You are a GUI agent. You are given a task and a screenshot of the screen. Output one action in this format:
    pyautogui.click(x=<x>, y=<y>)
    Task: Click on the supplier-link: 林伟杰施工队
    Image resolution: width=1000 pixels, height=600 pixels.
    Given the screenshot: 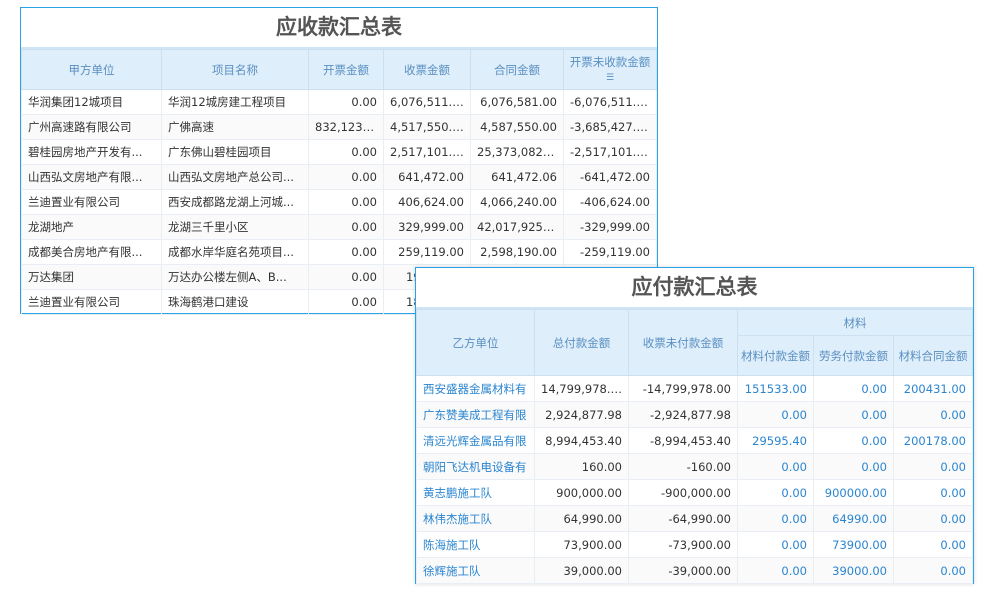 What is the action you would take?
    pyautogui.click(x=475, y=518)
    